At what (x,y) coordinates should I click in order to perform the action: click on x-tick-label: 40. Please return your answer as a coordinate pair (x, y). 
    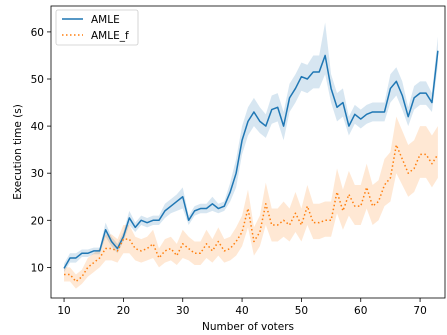
    Looking at the image, I should click on (241, 311).